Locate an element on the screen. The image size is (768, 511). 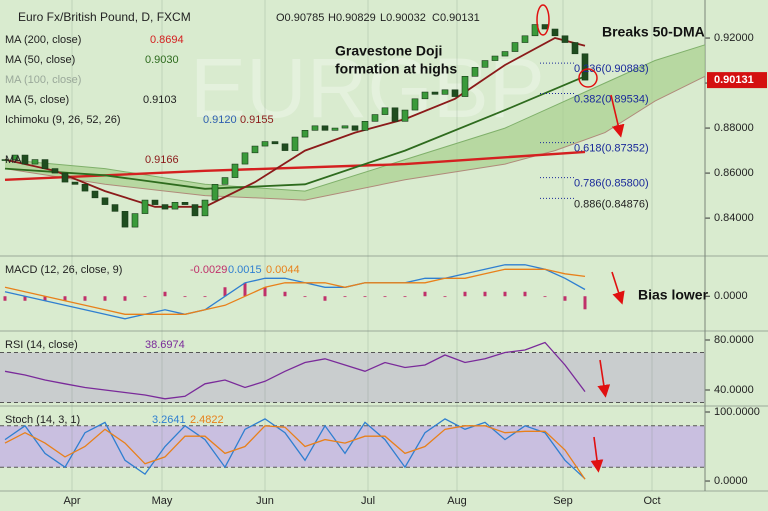
legend-value: 3.2641 is located at coordinates (169, 420).